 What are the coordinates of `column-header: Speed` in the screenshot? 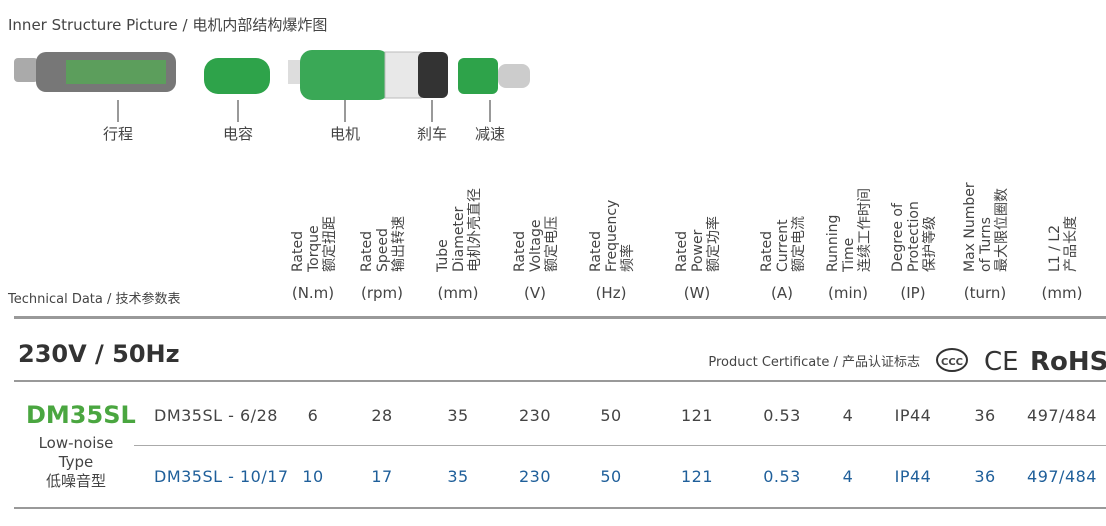 It's located at (383, 250).